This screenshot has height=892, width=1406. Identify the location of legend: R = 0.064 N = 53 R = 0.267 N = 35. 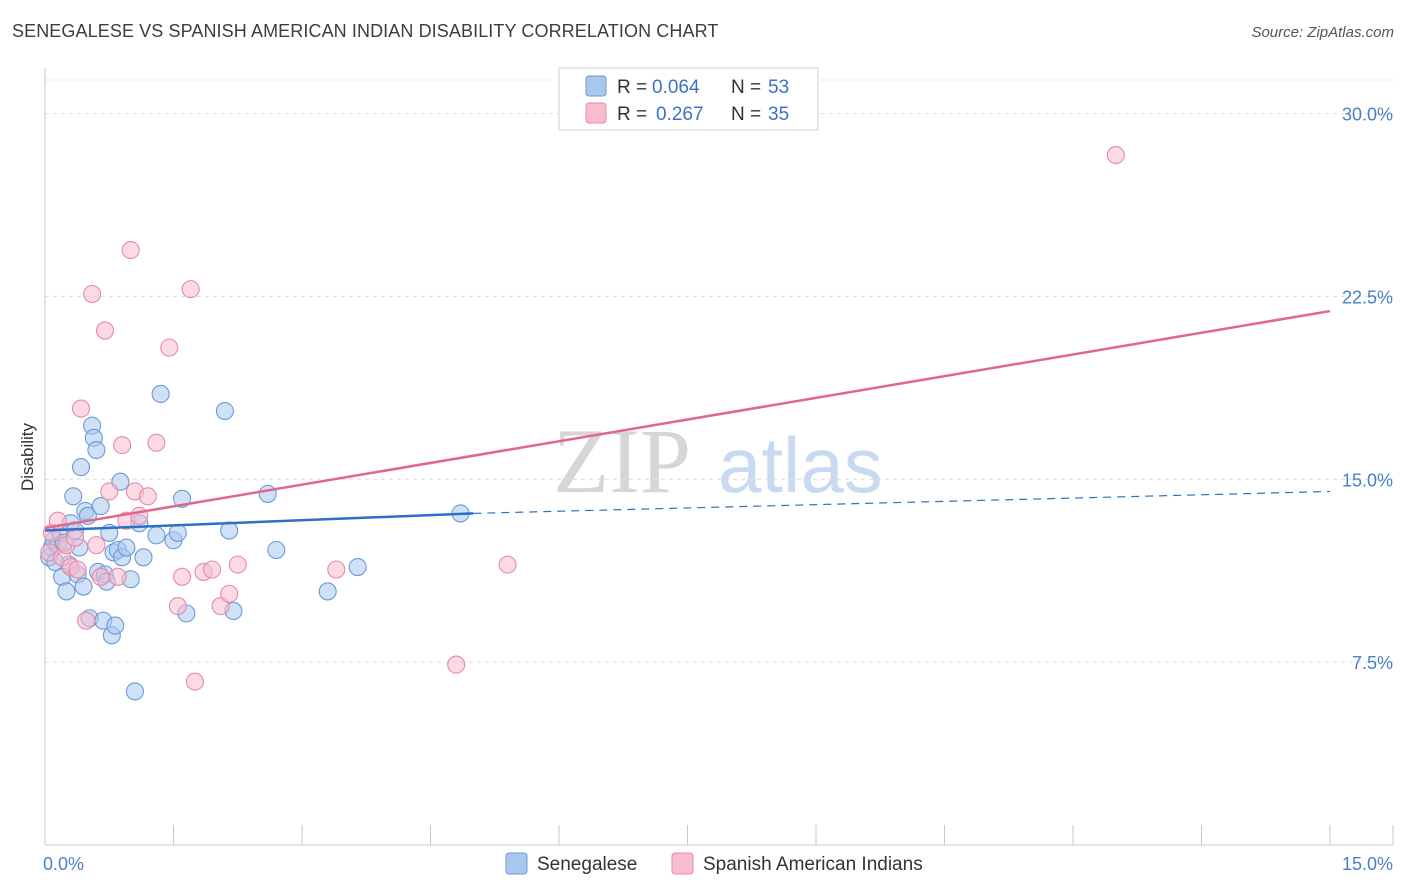
(688, 99).